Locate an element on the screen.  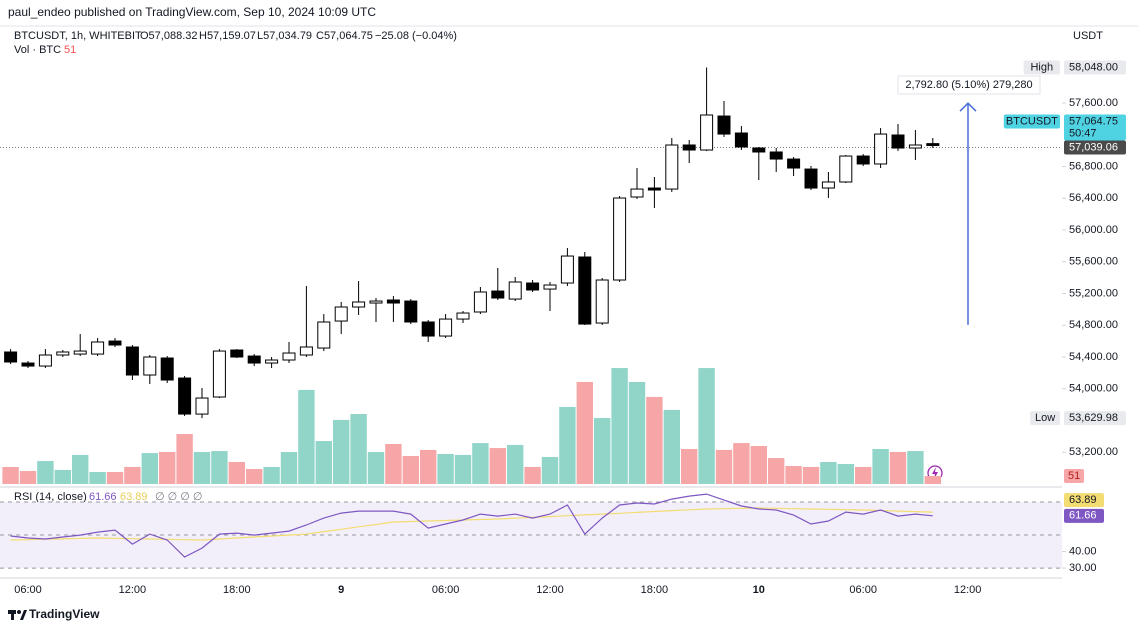
ohlc-legend: H57,159.07 is located at coordinates (227, 36).